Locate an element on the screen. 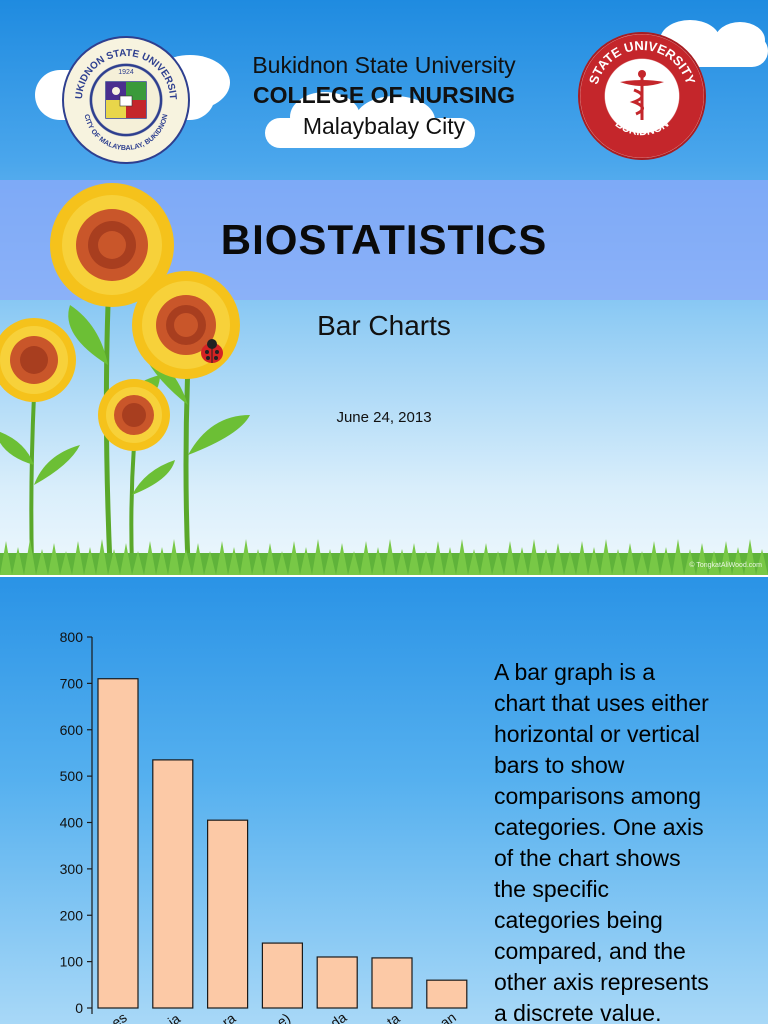 Image resolution: width=768 pixels, height=1024 pixels. category-label: ta is located at coordinates (393, 1017).